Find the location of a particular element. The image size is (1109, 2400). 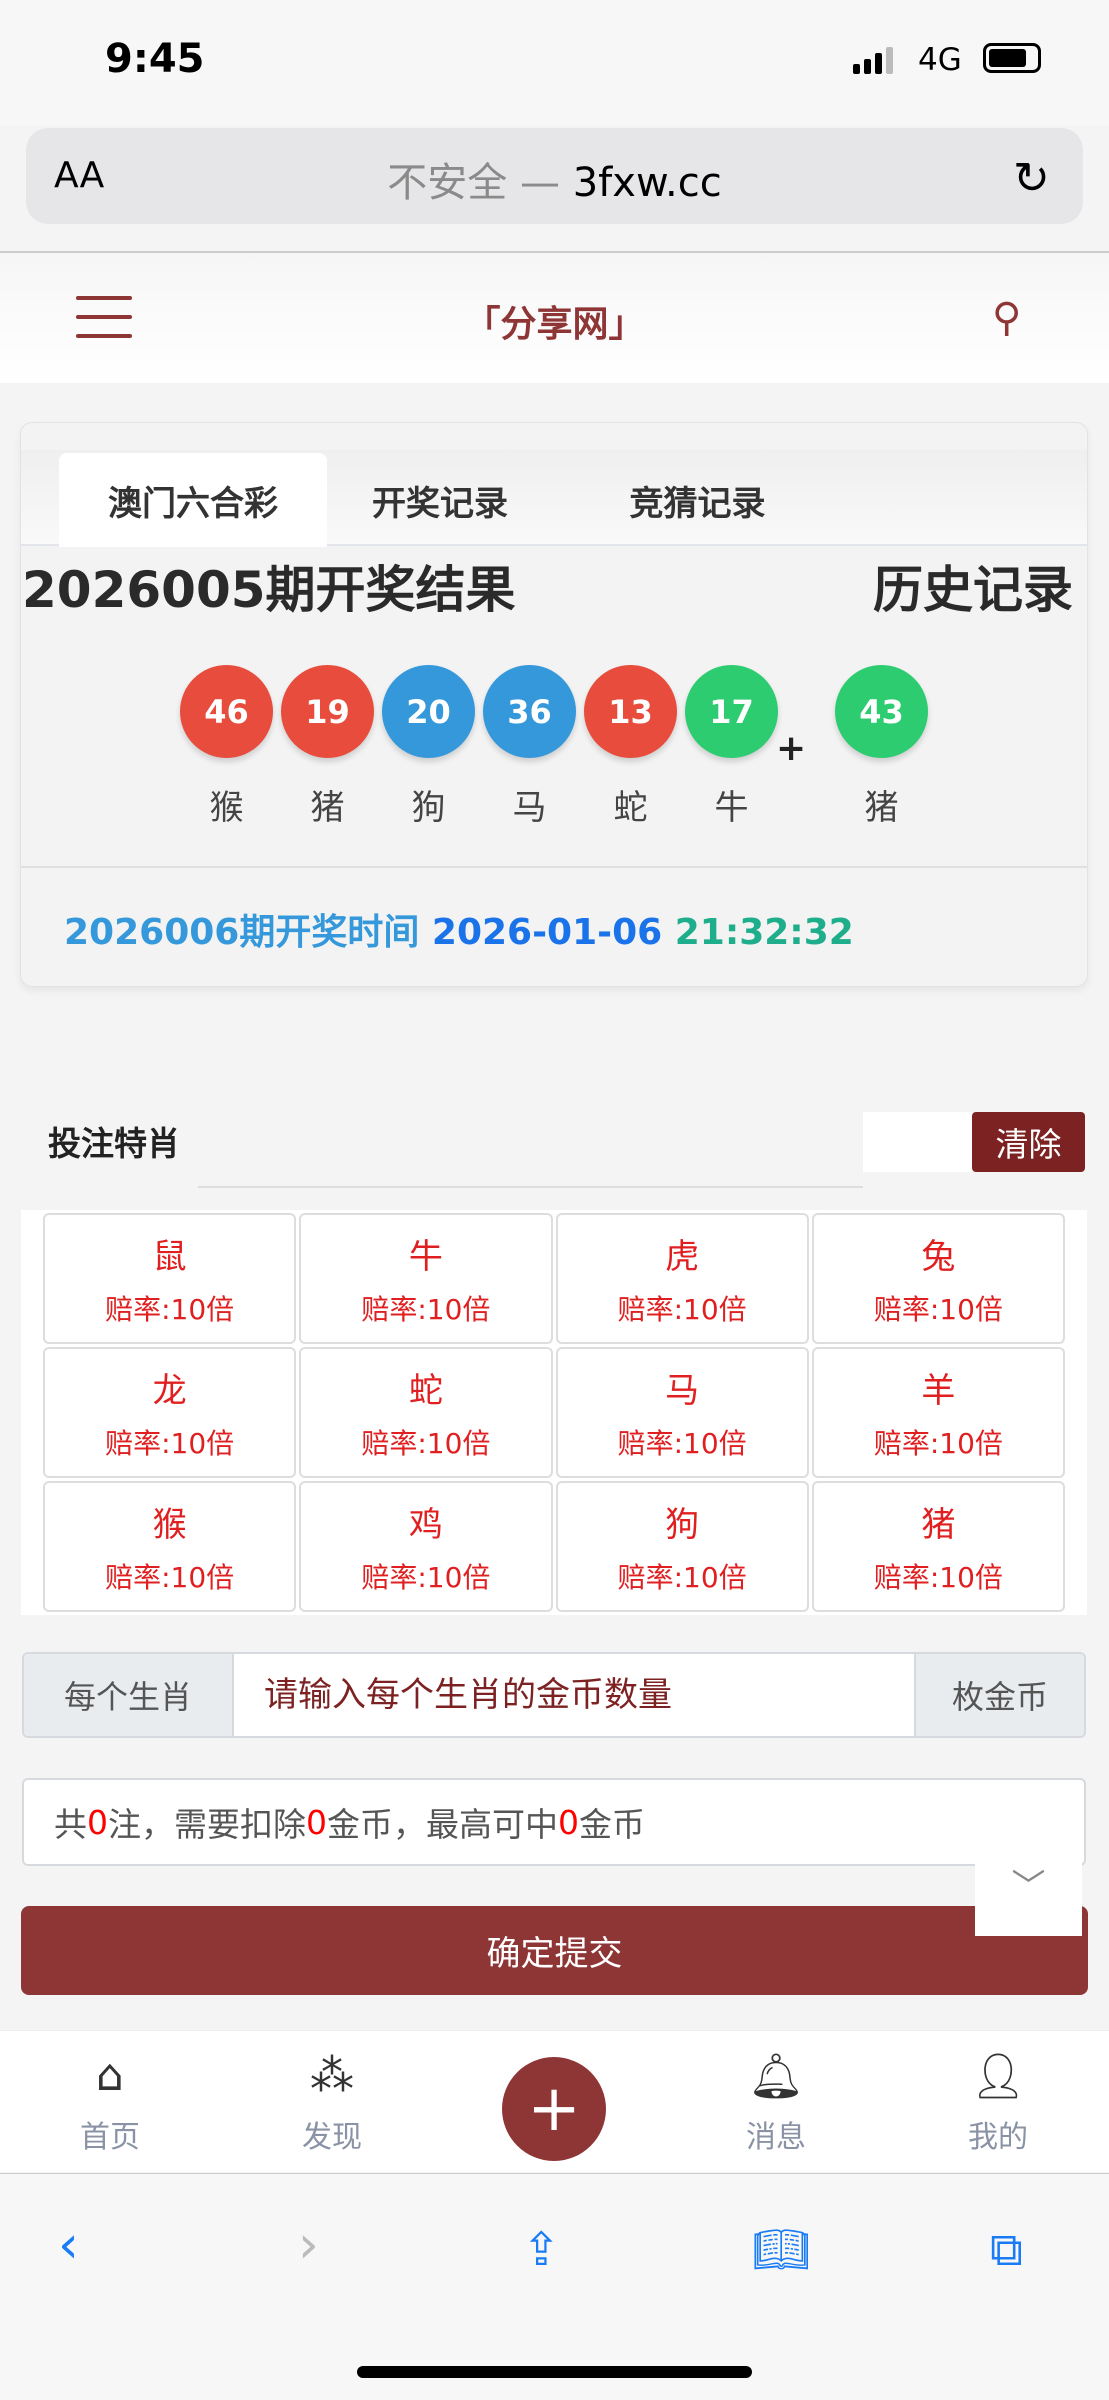

signal-icon is located at coordinates (873, 59).